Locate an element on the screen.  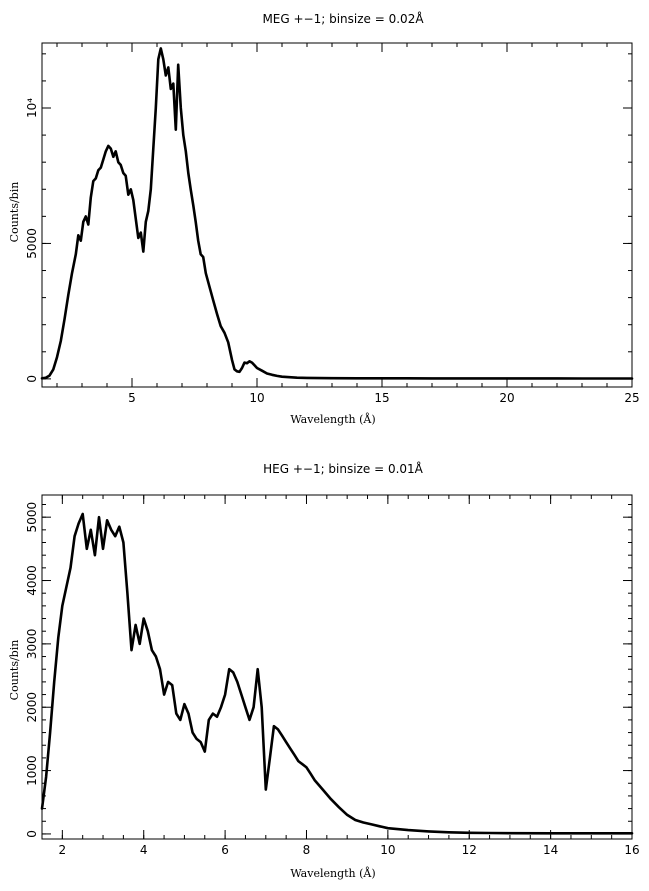
meg-x-tick-labels: 5 10 15 20 25 is located at coordinates (383, 398).